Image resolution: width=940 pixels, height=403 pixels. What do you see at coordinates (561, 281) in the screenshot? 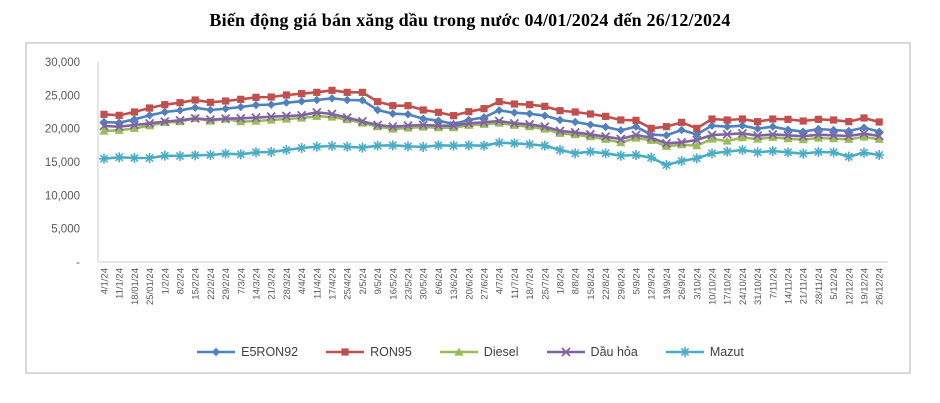
I see `x-tick-label: 1/8/24` at bounding box center [561, 281].